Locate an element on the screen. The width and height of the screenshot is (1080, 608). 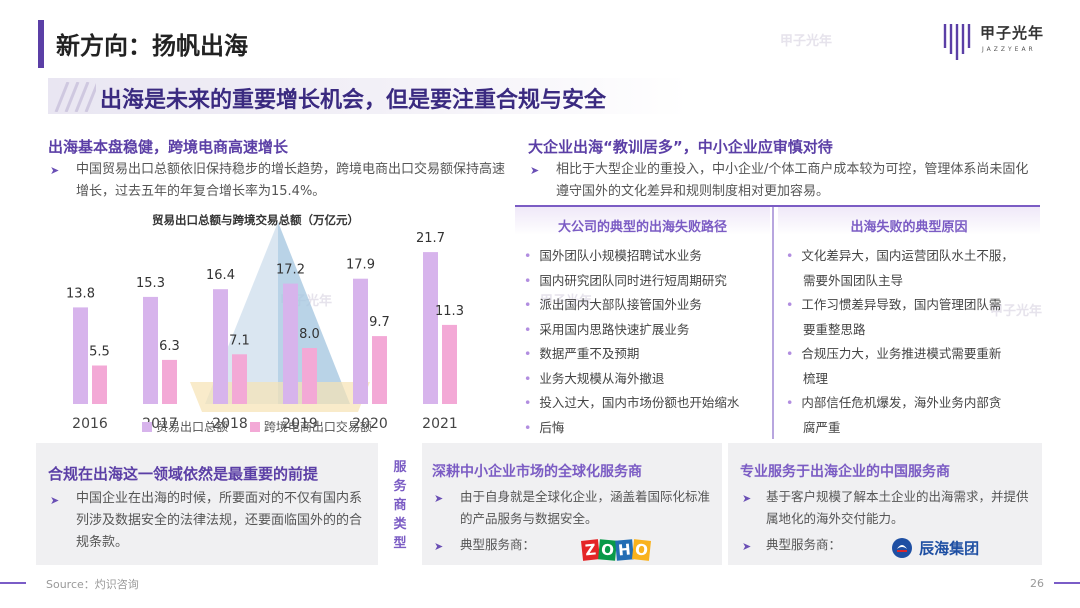
source-note: Source：灼识咨询 is located at coordinates (92, 584).